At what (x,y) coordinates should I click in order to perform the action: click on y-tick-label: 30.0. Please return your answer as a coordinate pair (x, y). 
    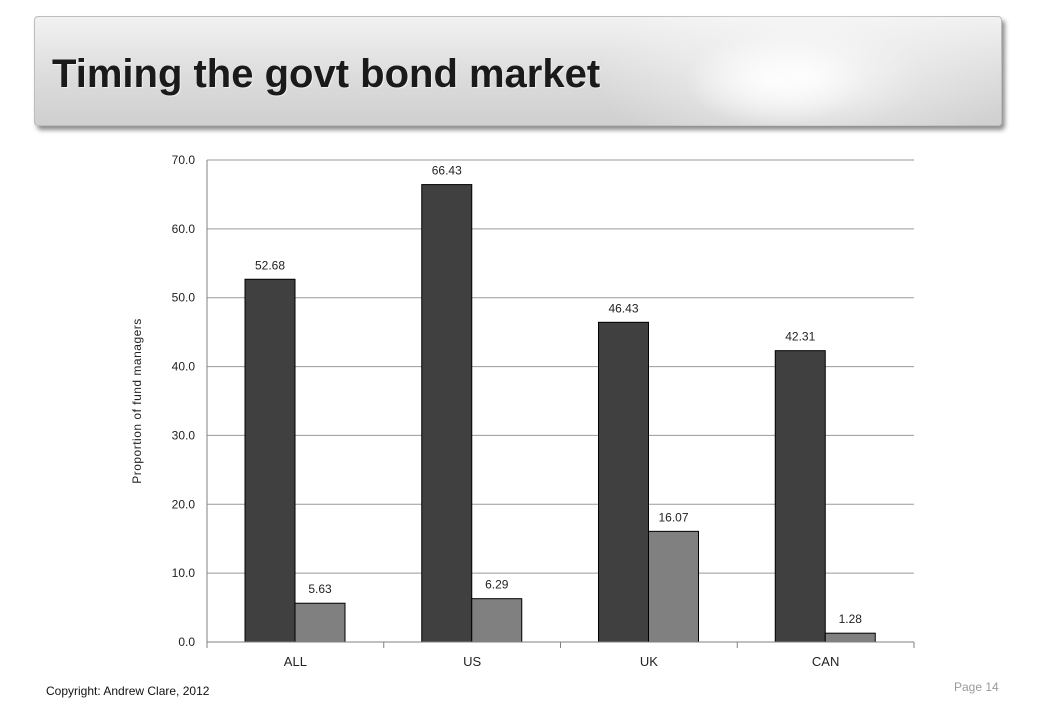
    Looking at the image, I should click on (184, 435).